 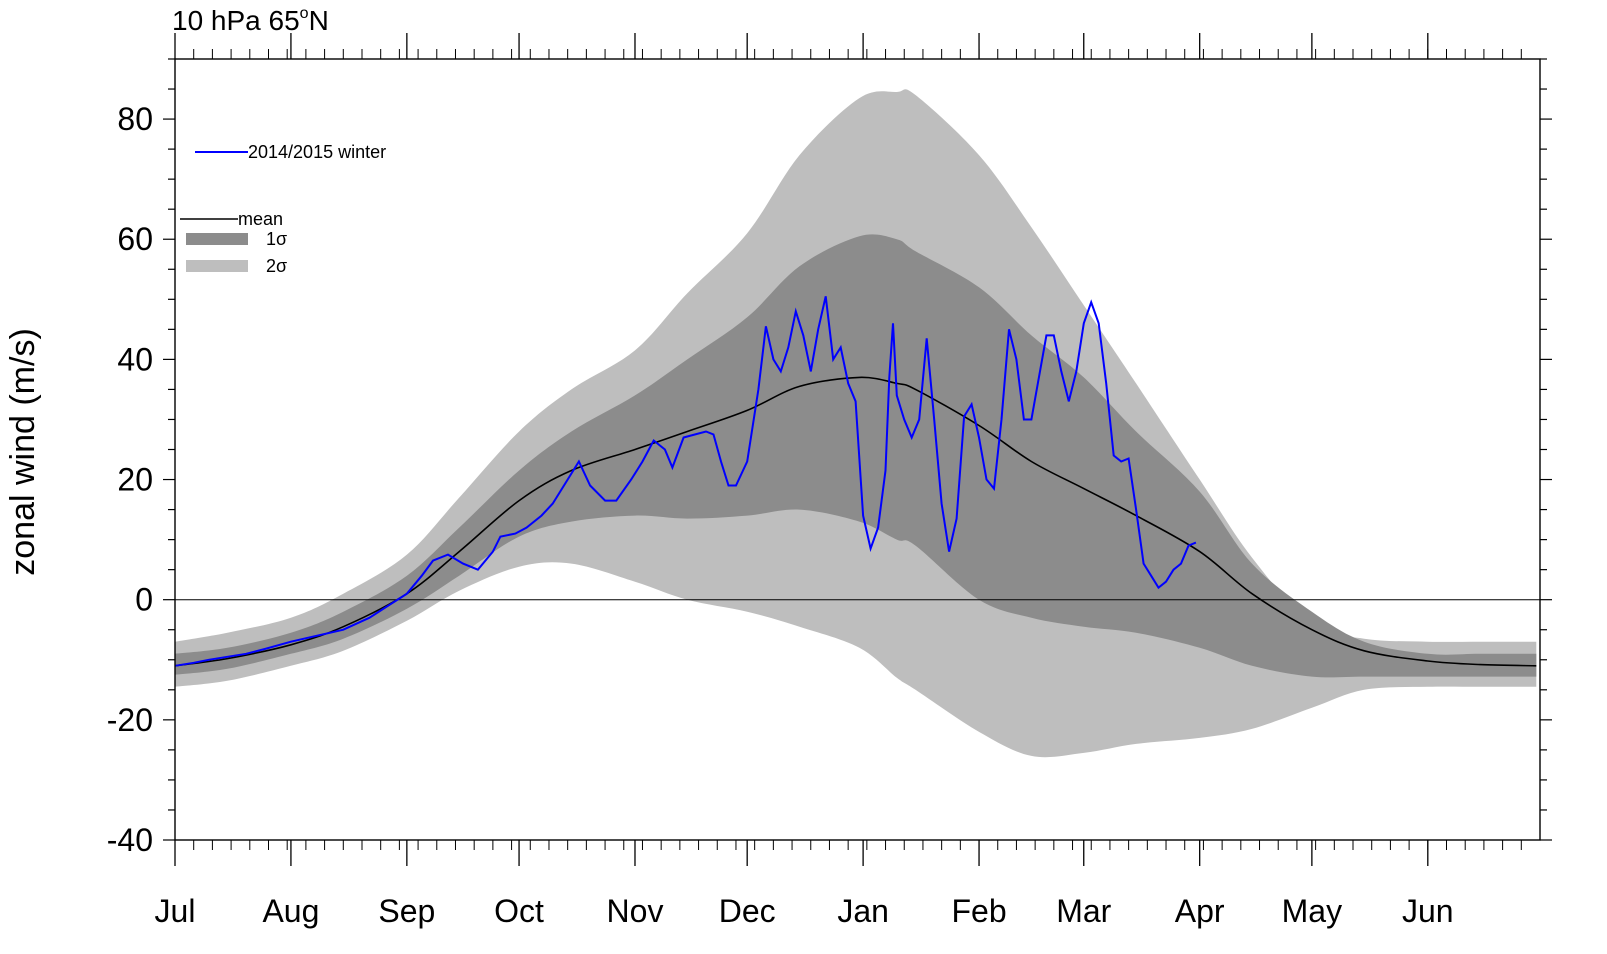 I want to click on x-tick-label-jun: Jun, so click(x=1428, y=911).